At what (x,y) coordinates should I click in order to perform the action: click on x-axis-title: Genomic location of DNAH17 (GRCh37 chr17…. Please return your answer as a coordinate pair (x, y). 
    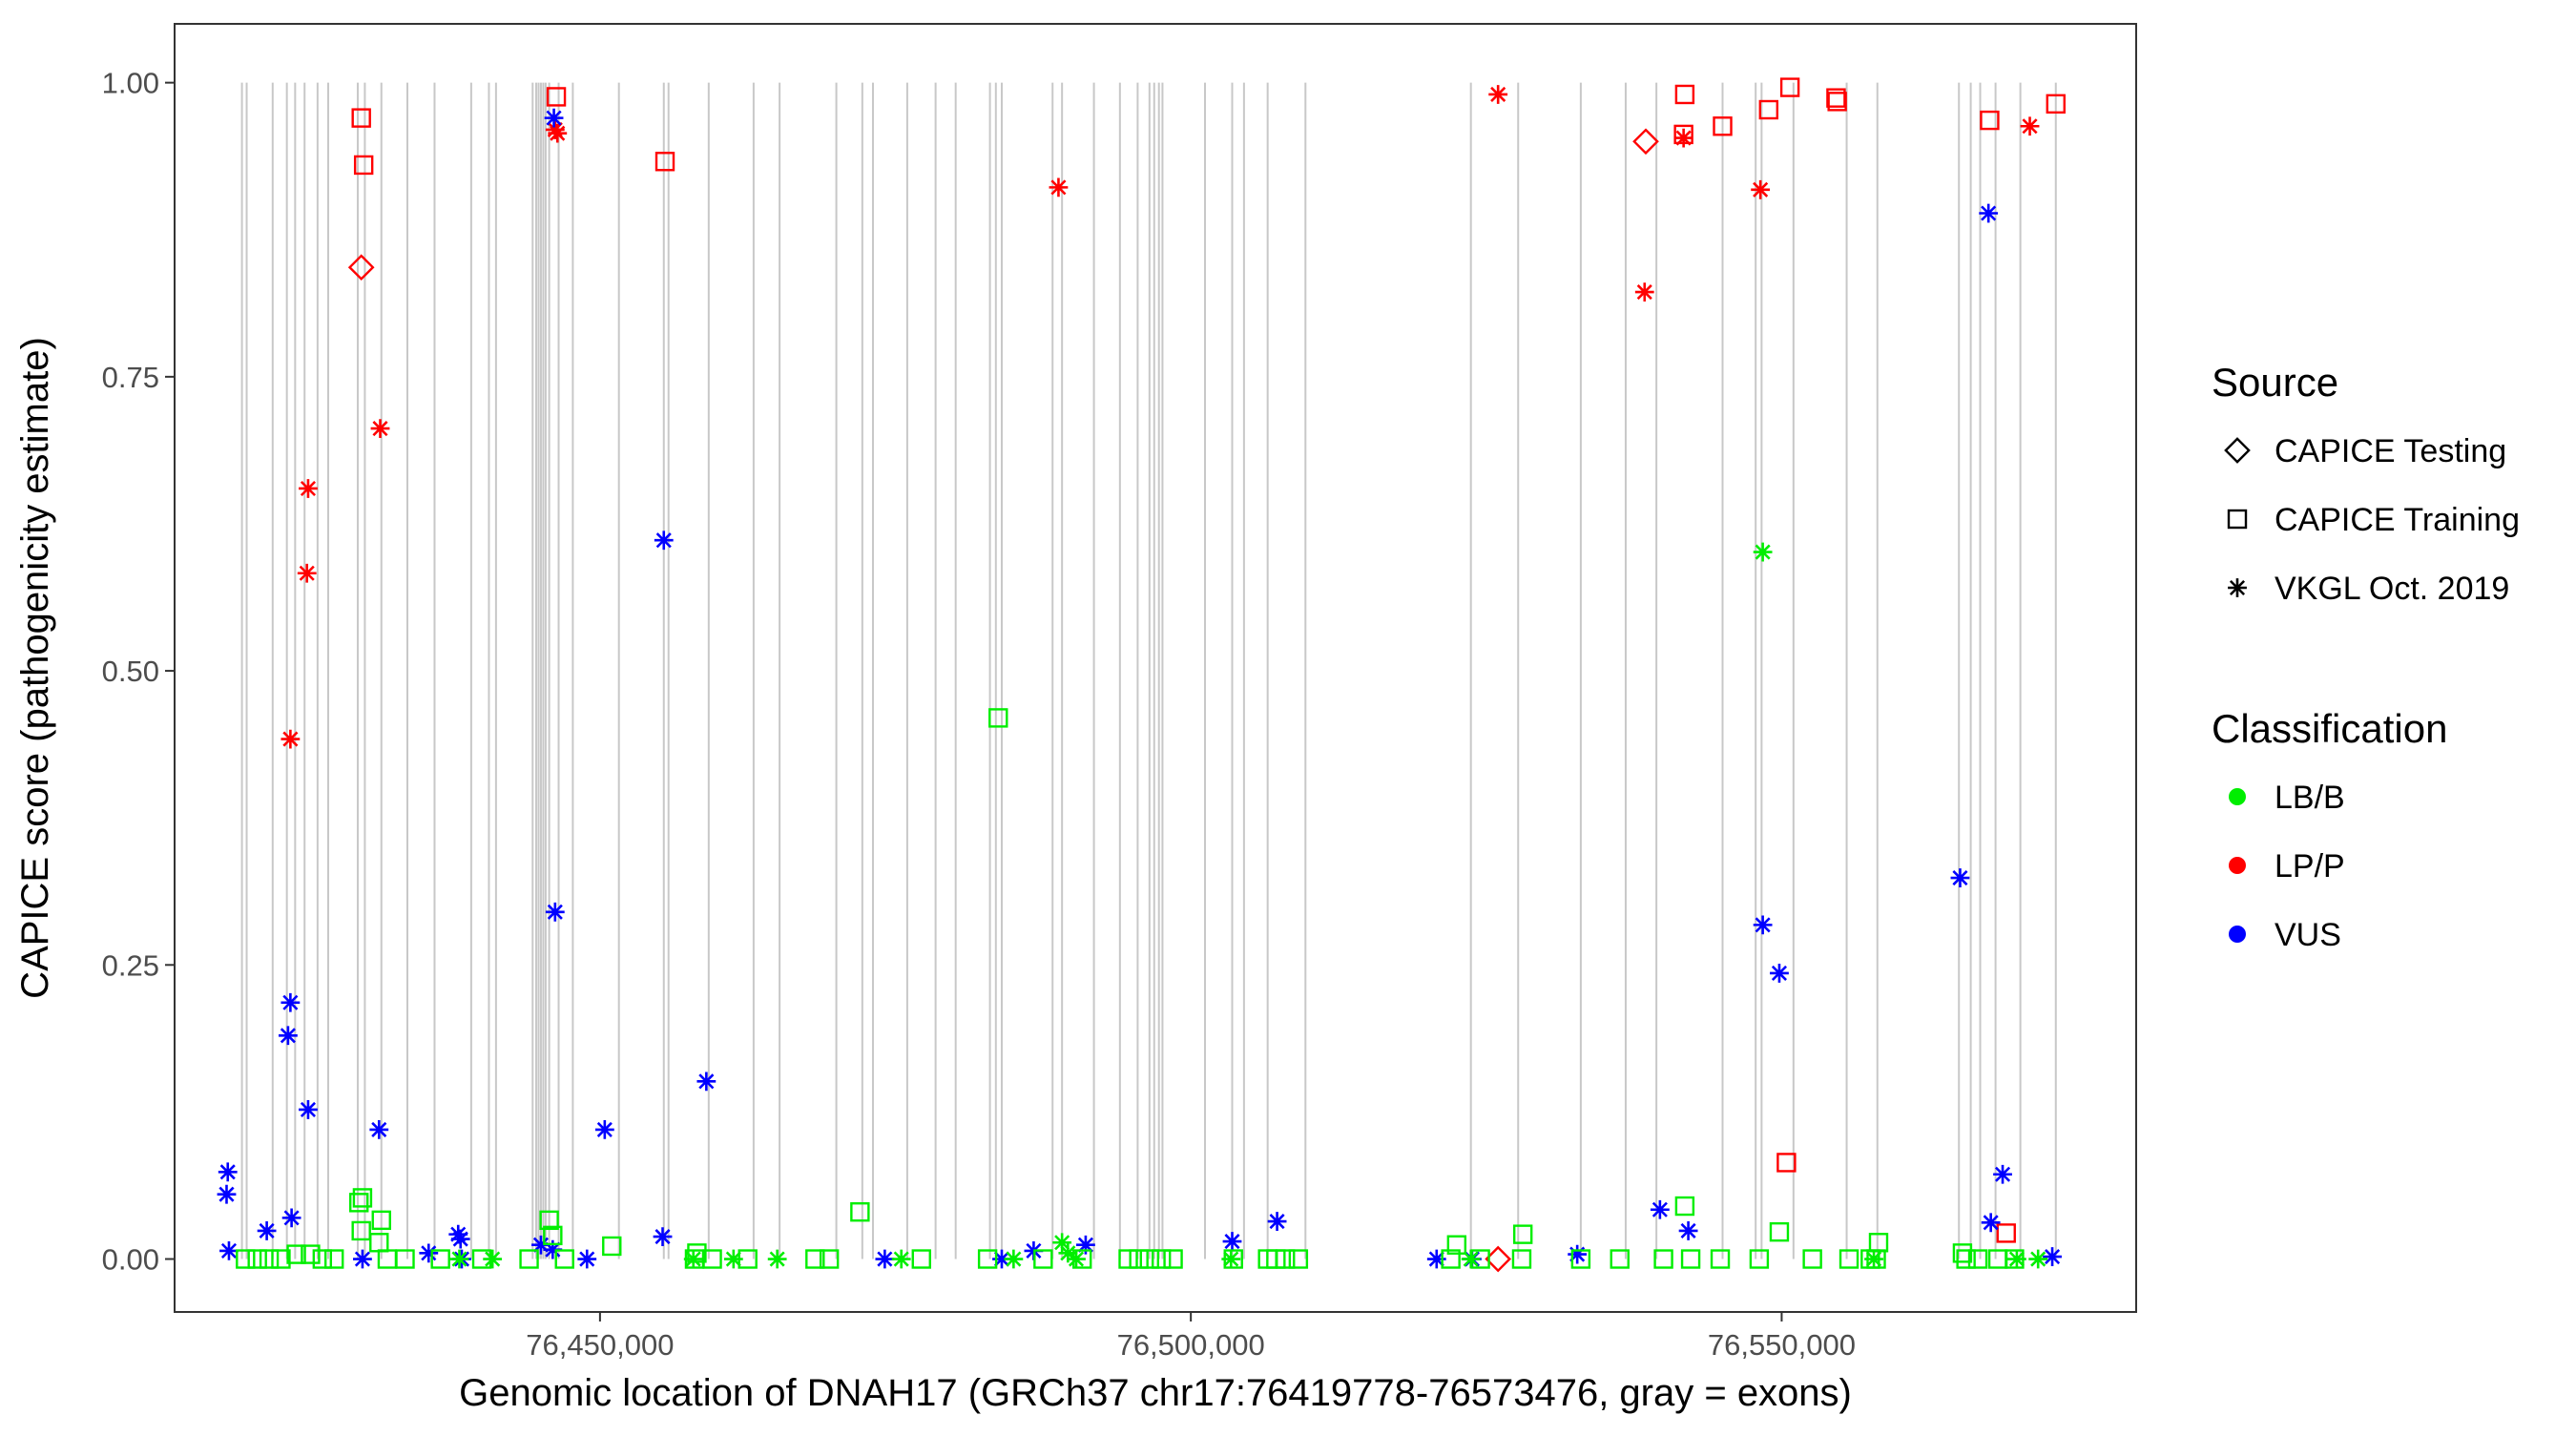
    Looking at the image, I should click on (1155, 1393).